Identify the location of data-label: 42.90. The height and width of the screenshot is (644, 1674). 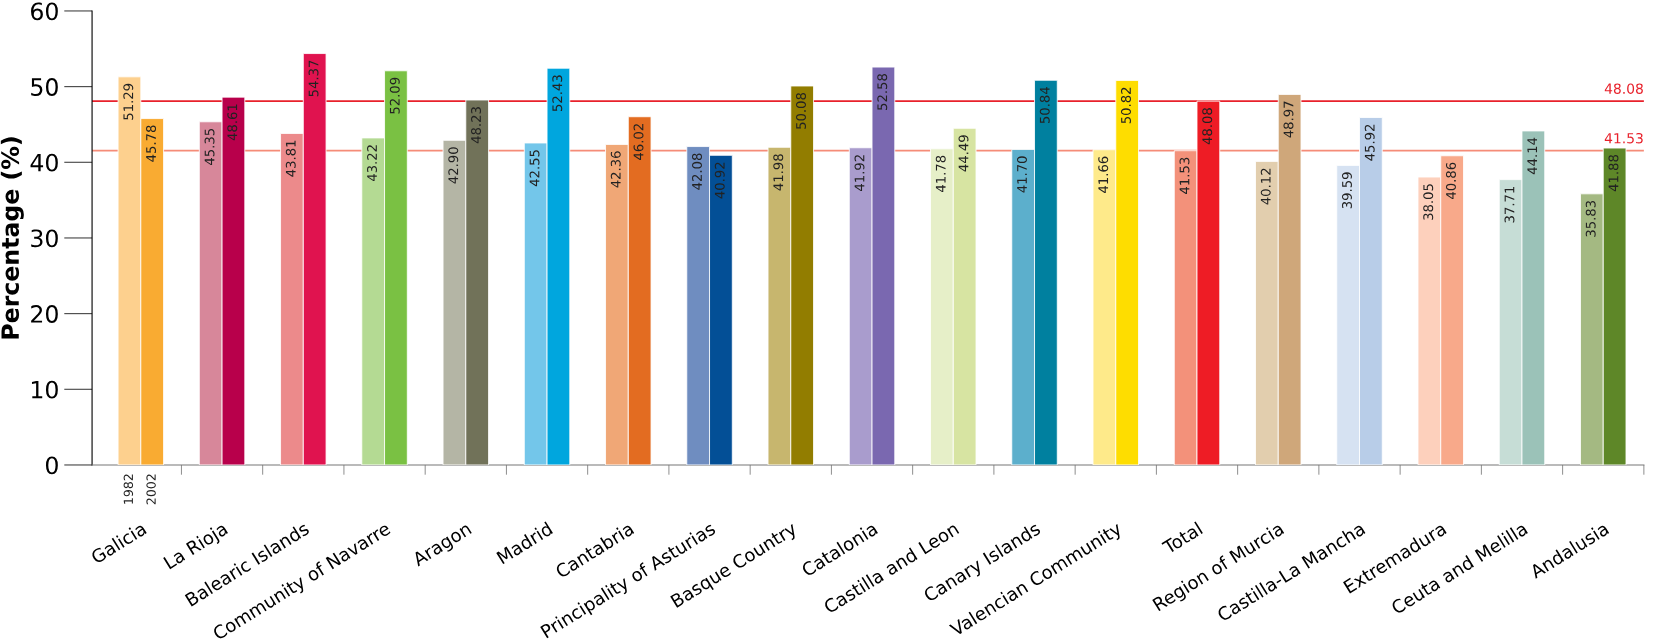
(453, 165).